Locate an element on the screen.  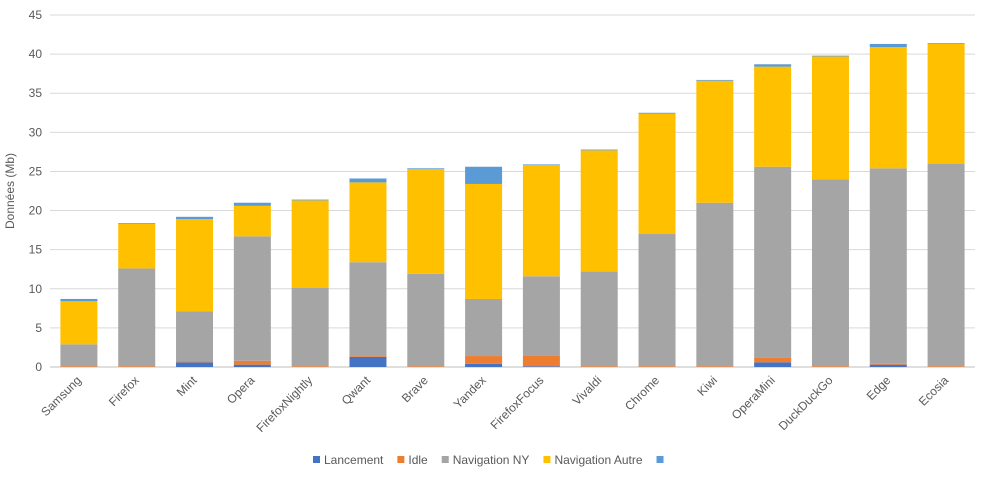
x-tick-label: Samsung is located at coordinates (61, 396).